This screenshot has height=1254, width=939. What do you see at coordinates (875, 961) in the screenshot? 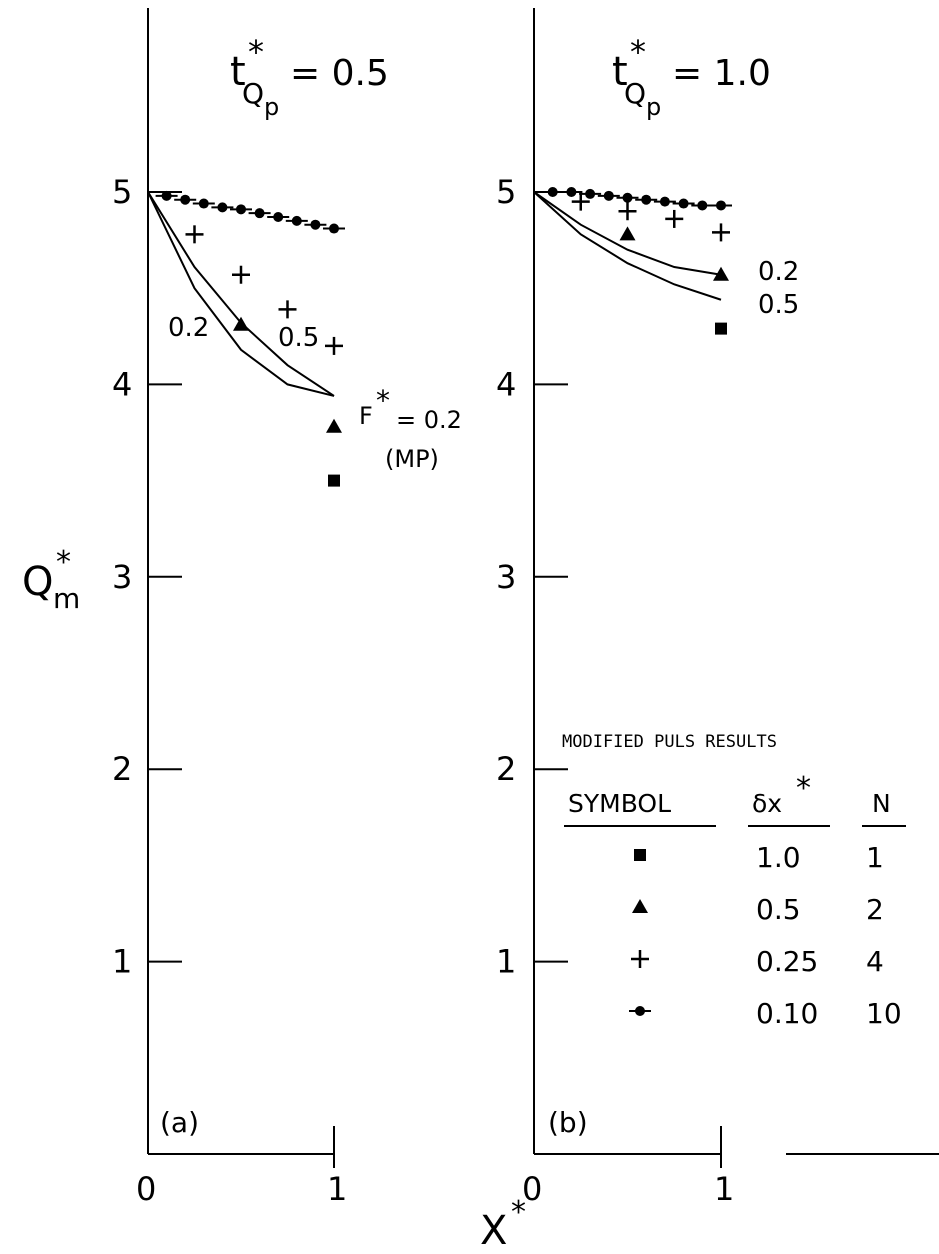
I see `legend-n-value: 4` at bounding box center [875, 961].